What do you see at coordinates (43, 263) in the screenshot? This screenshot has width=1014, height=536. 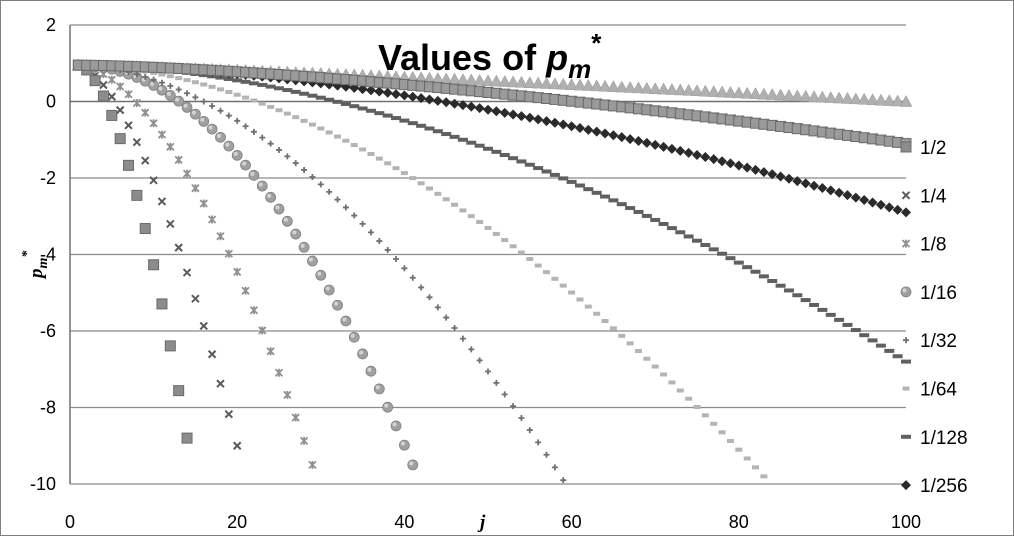 I see `y-axis-label-subscript: m` at bounding box center [43, 263].